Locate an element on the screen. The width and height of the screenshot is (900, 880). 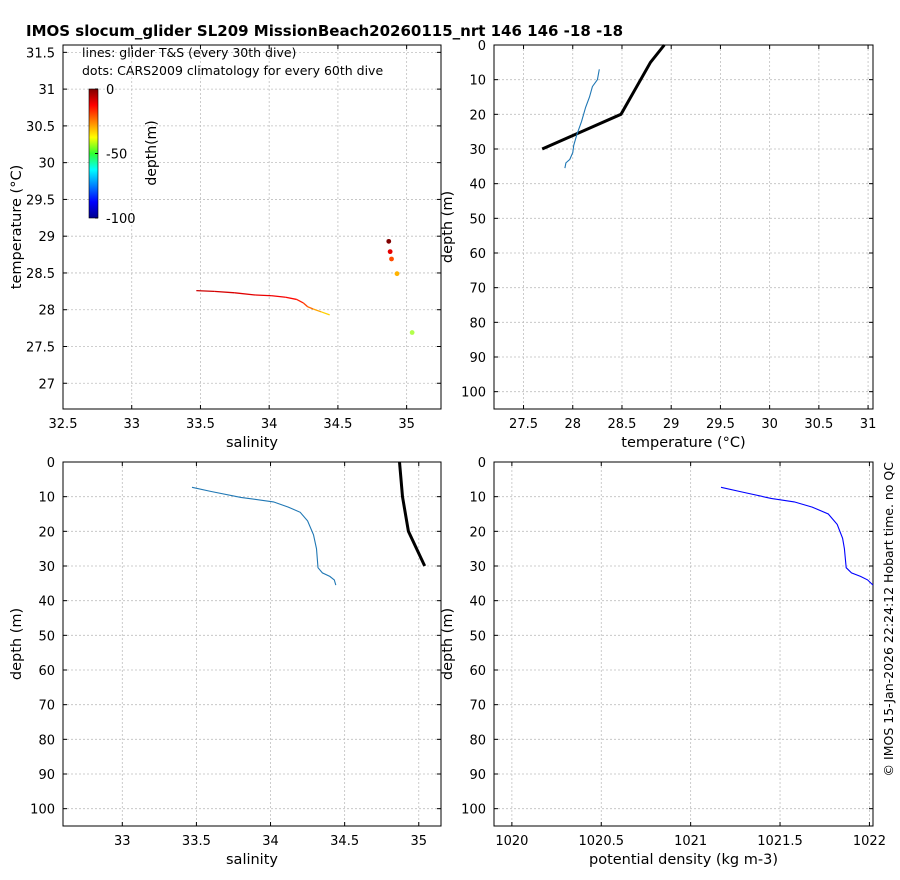
x-axis-label: temperature (°C) is located at coordinates (683, 443).